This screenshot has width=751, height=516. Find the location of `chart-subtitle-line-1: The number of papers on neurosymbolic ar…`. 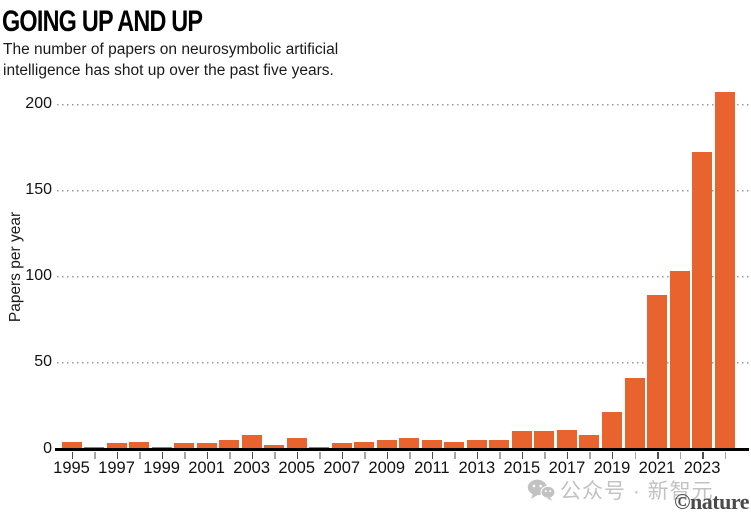

chart-subtitle-line-1: The number of papers on neurosymbolic ar… is located at coordinates (171, 49).